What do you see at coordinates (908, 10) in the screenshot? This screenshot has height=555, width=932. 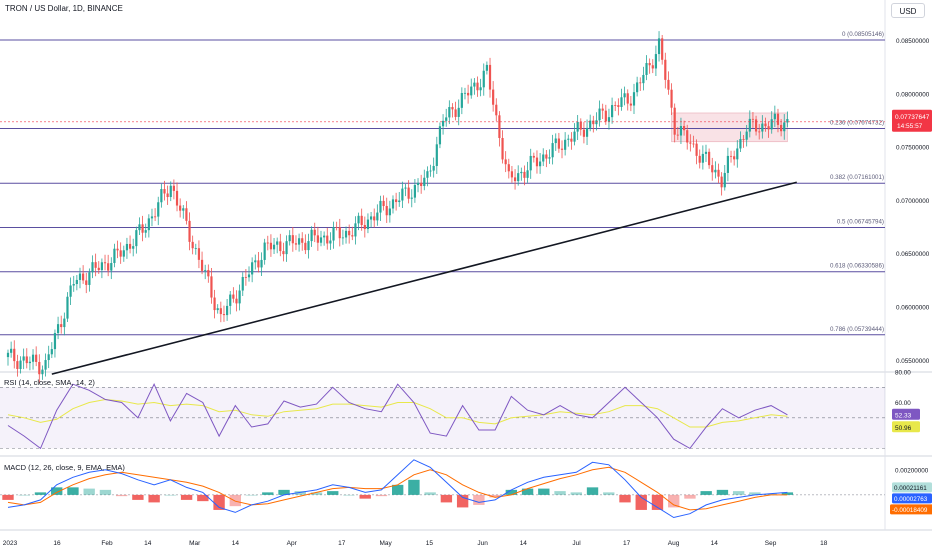 I see `currency-button: USD` at bounding box center [908, 10].